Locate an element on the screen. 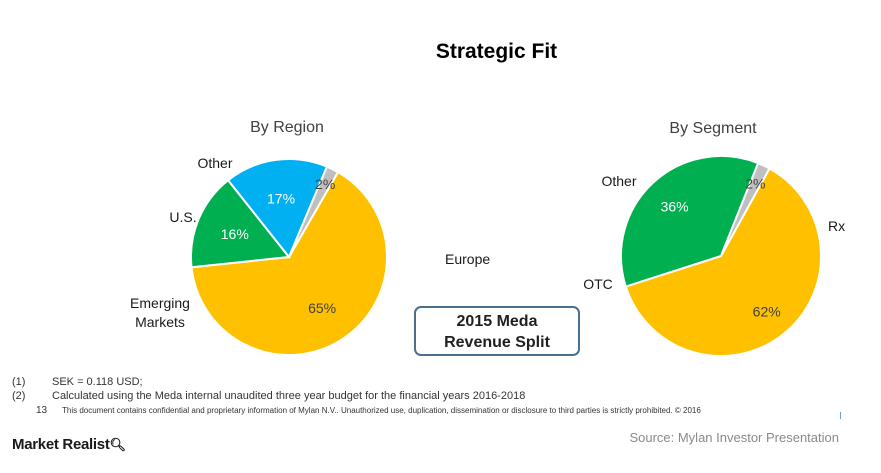 The image size is (881, 473). pie-slice-emerging-markets is located at coordinates (240, 223).